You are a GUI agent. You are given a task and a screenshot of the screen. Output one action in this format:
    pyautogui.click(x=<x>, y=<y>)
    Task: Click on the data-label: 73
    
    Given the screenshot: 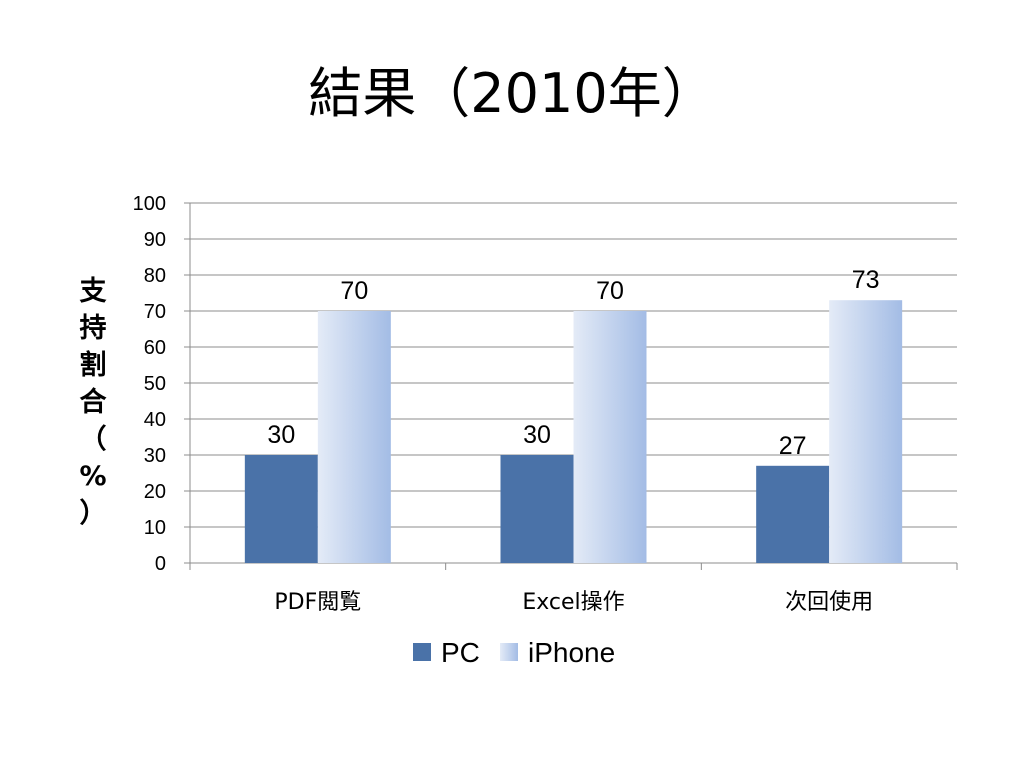 What is the action you would take?
    pyautogui.click(x=866, y=280)
    